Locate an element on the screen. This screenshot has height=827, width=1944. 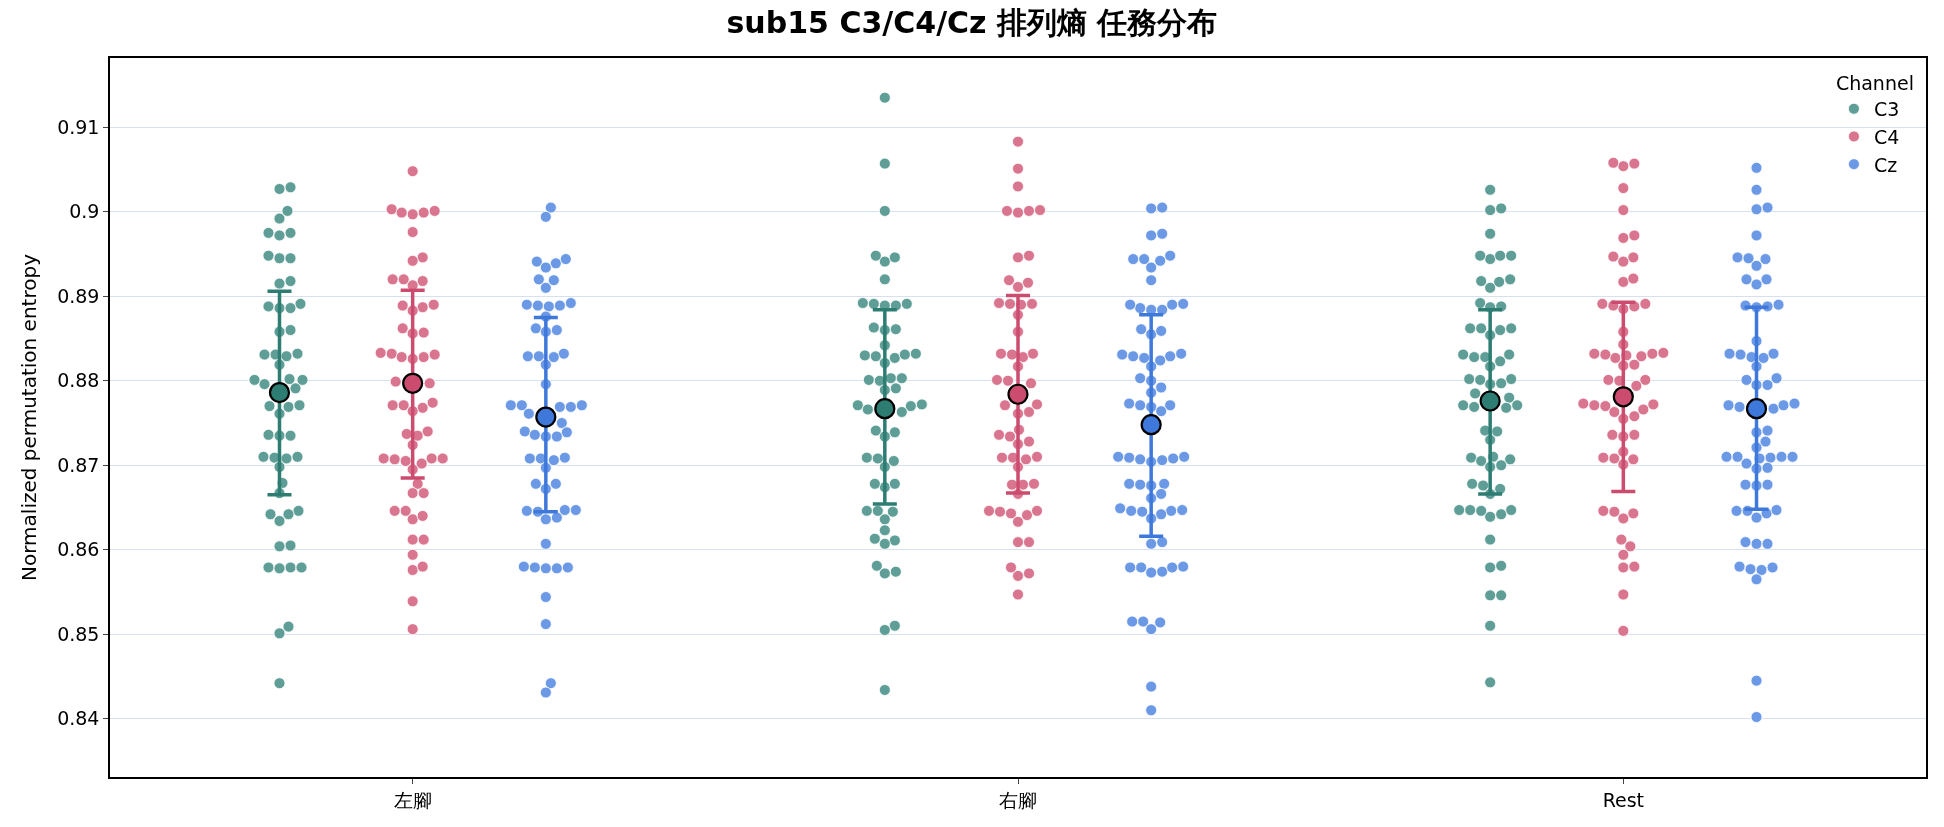
y-tick-label: 0.85 is located at coordinates (78, 633).